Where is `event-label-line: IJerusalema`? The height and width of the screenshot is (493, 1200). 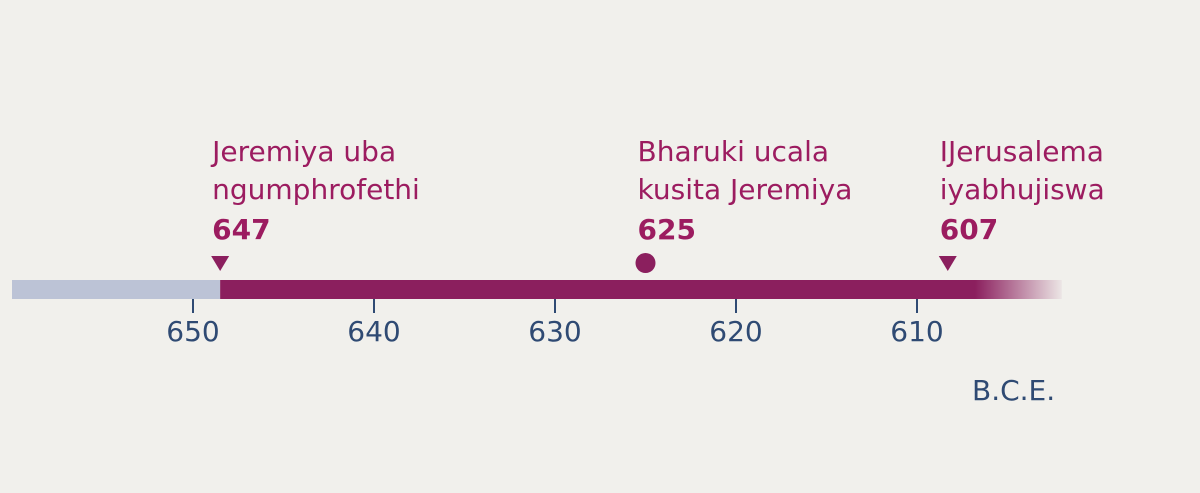 event-label-line: IJerusalema is located at coordinates (1021, 151).